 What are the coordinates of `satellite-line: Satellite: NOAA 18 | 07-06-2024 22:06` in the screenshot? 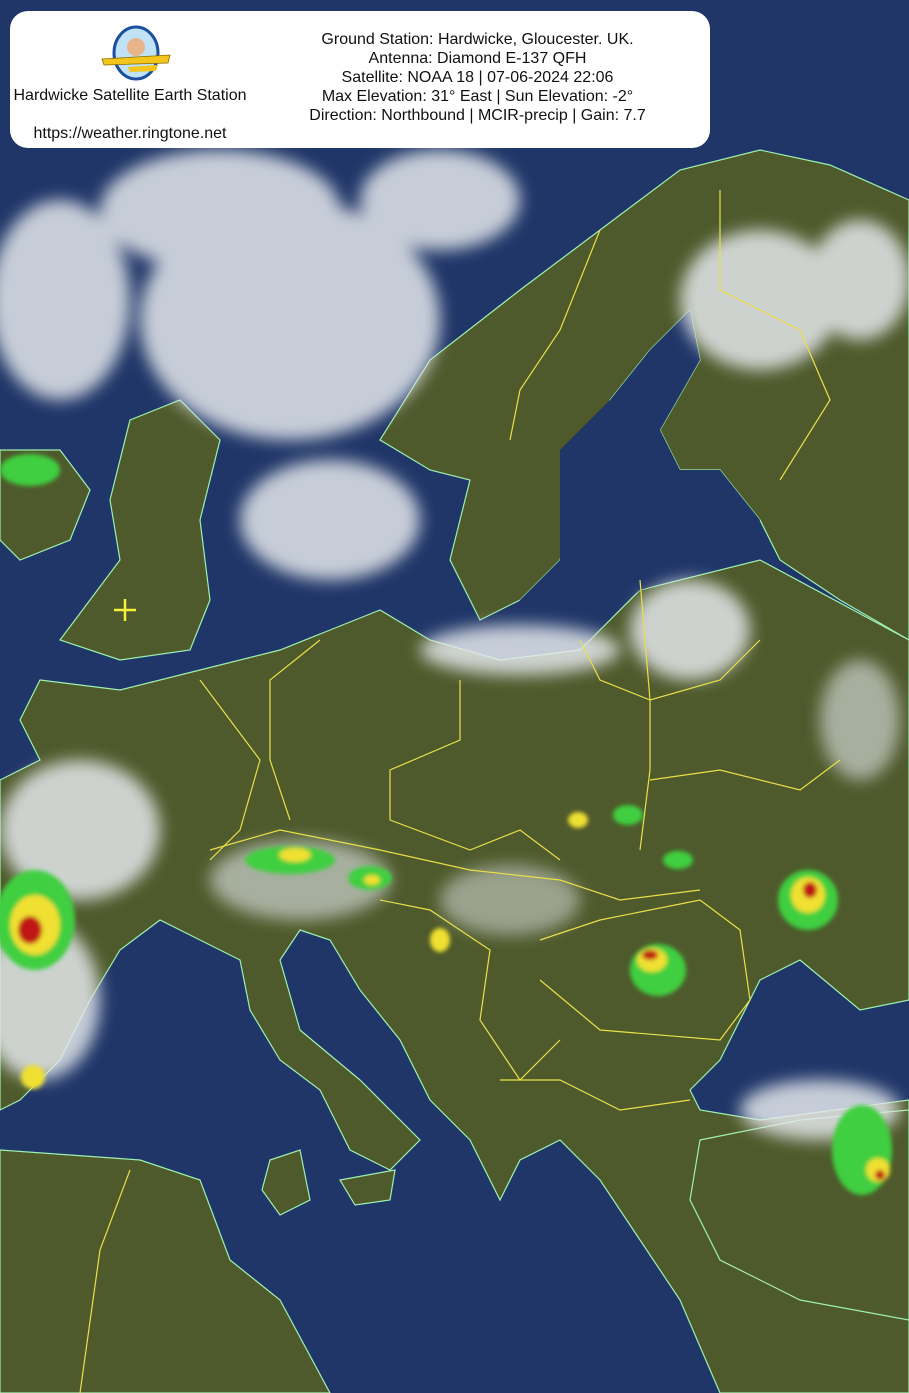 It's located at (477, 77).